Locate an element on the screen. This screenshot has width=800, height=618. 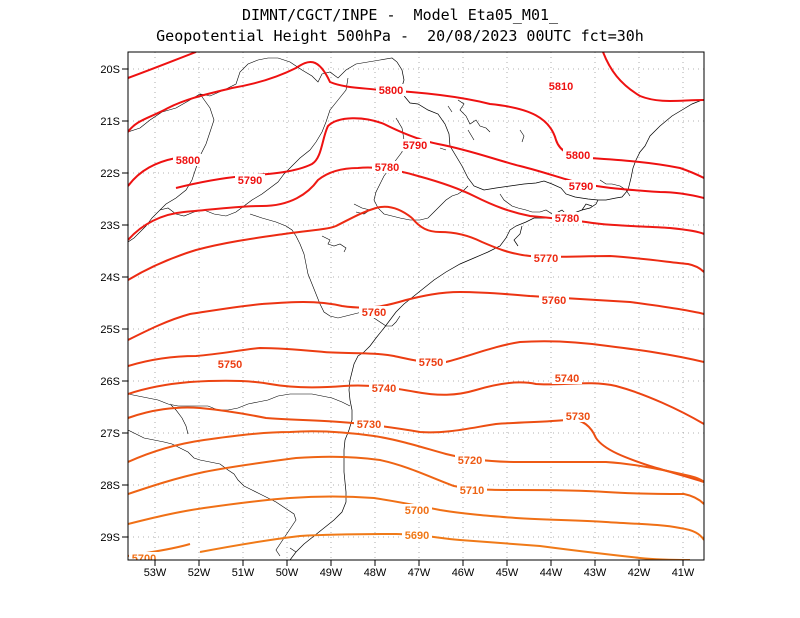
lon-label: 47W is located at coordinates (419, 573).